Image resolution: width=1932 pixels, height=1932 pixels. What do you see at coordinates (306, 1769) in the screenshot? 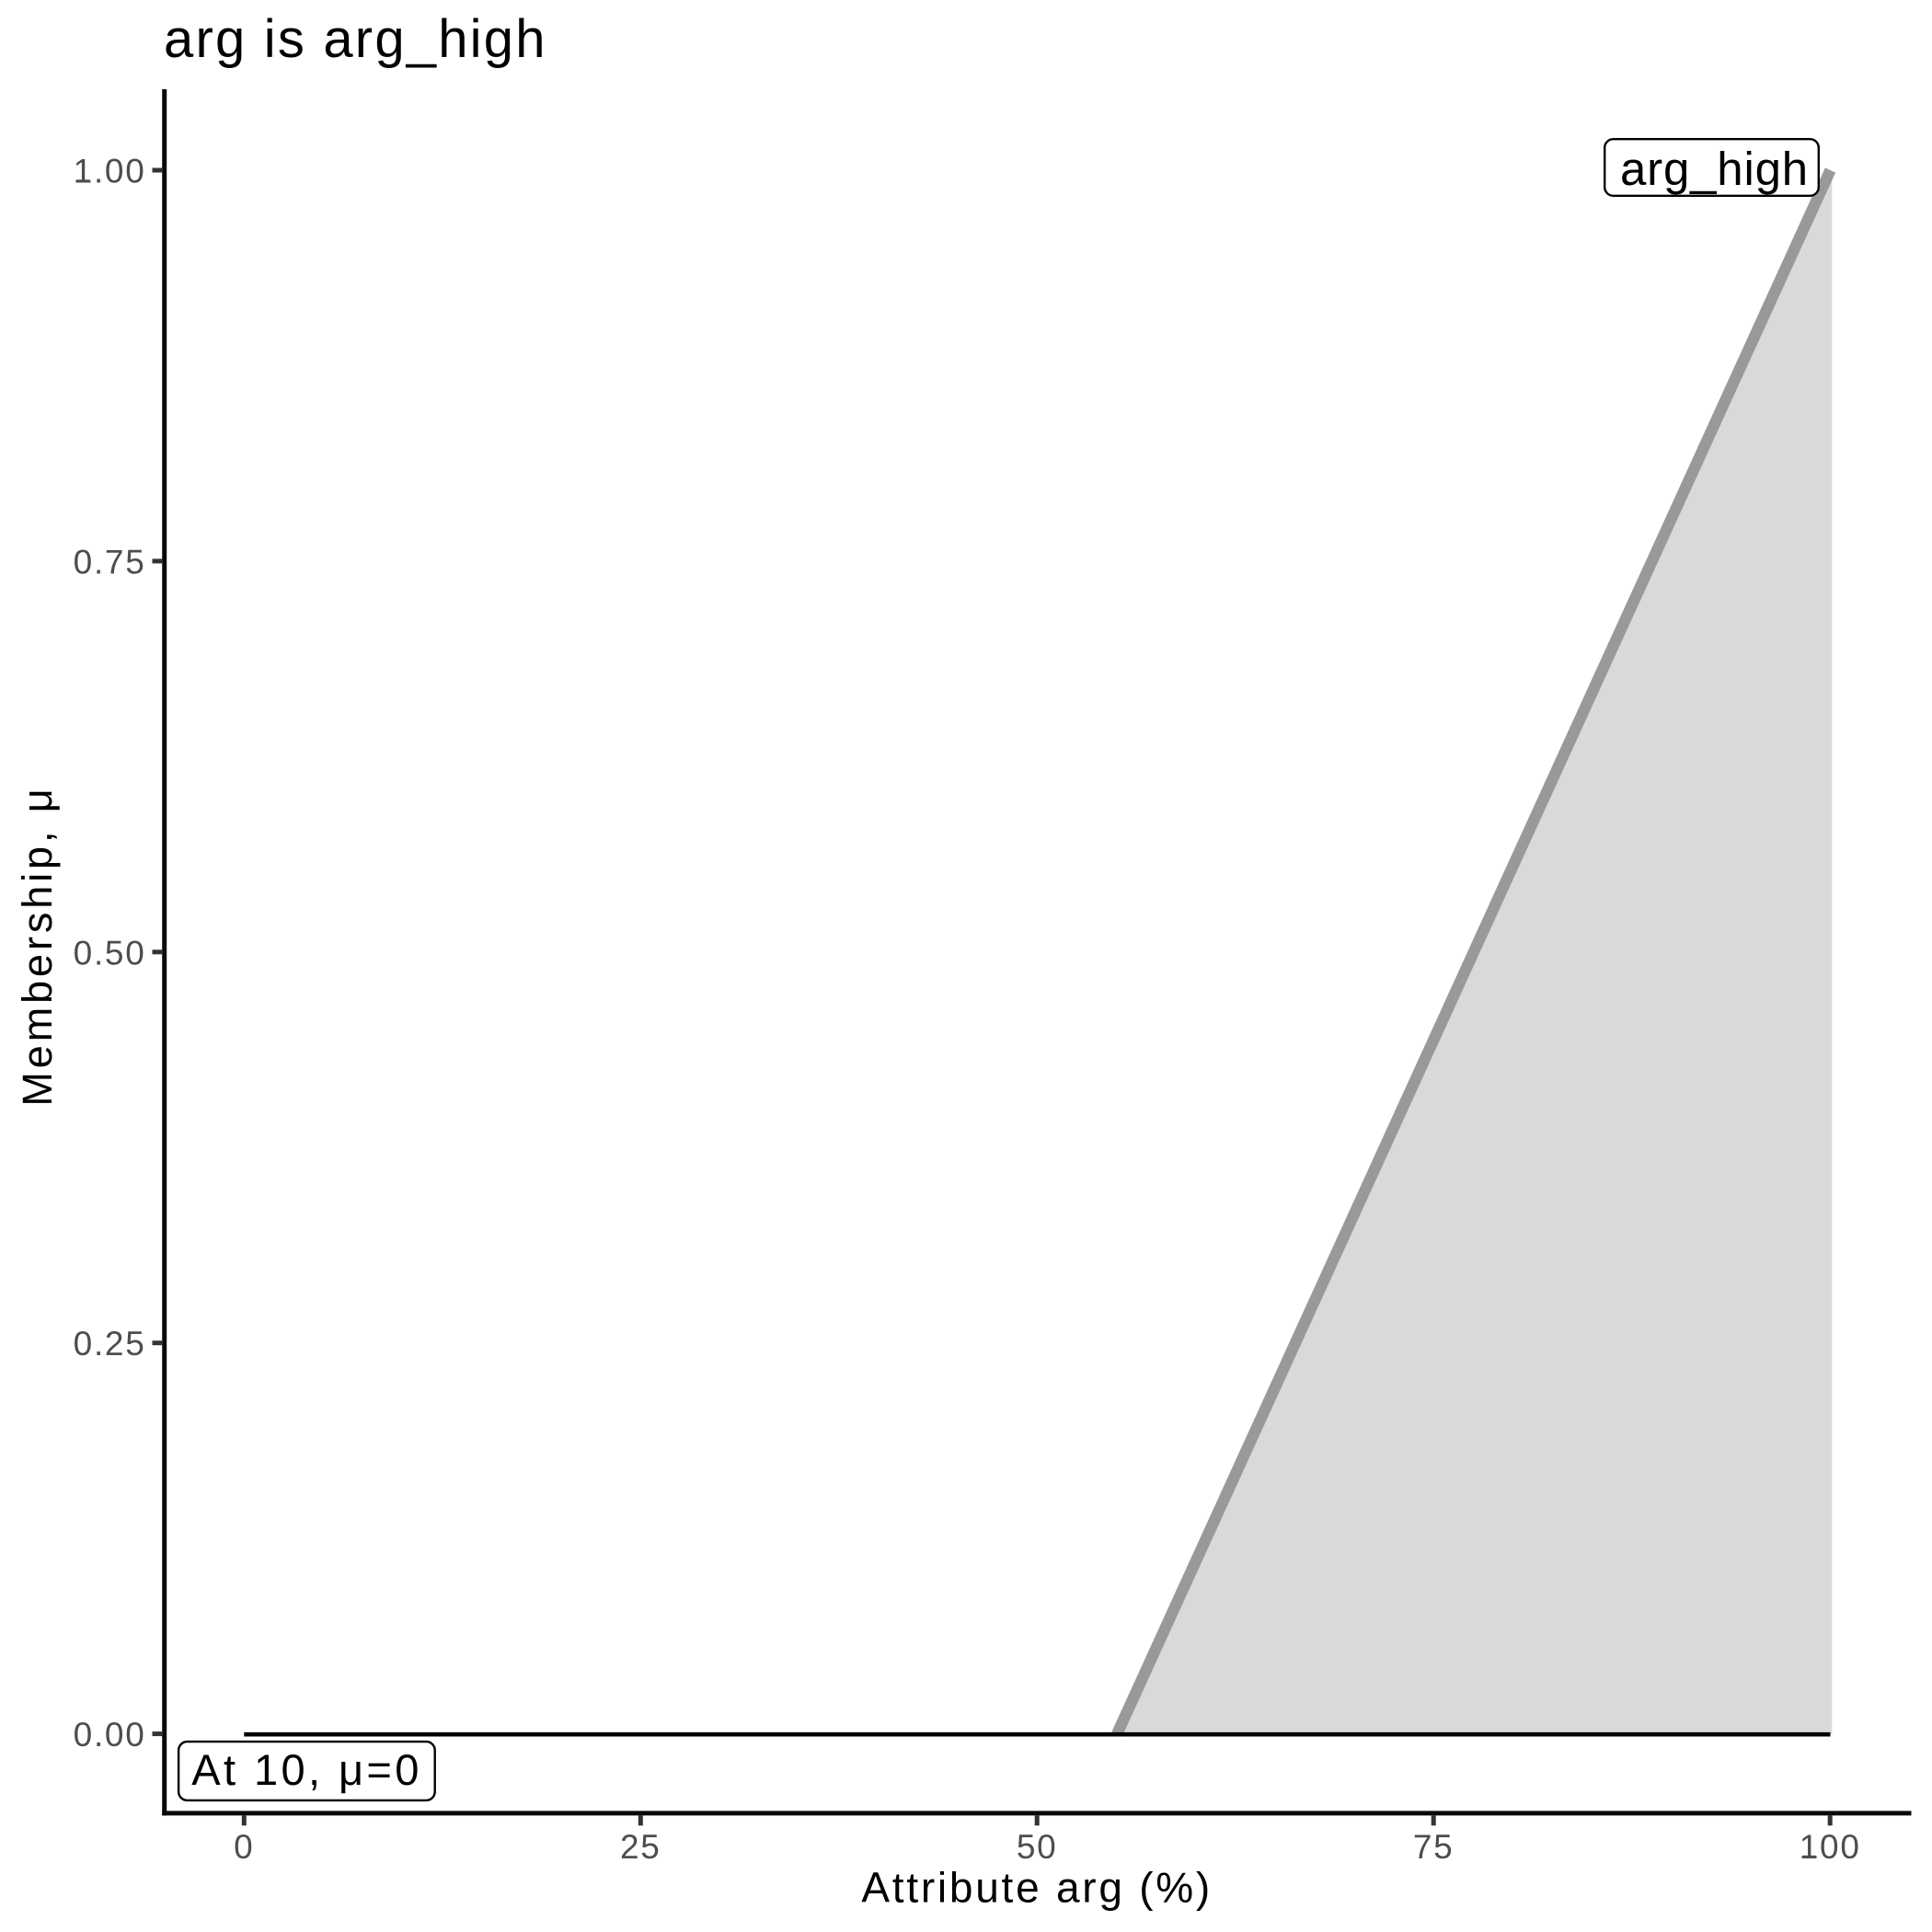
I see `svg-text: At 10, μ=0` at bounding box center [306, 1769].